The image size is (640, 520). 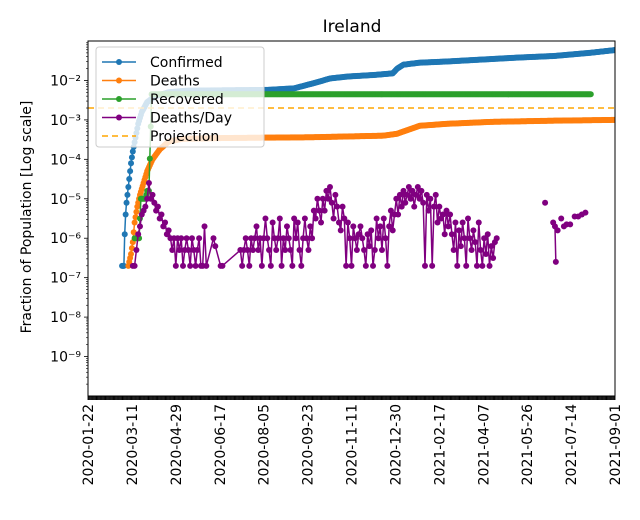 I want to click on legend-label-projection: Projection, so click(x=184, y=137).